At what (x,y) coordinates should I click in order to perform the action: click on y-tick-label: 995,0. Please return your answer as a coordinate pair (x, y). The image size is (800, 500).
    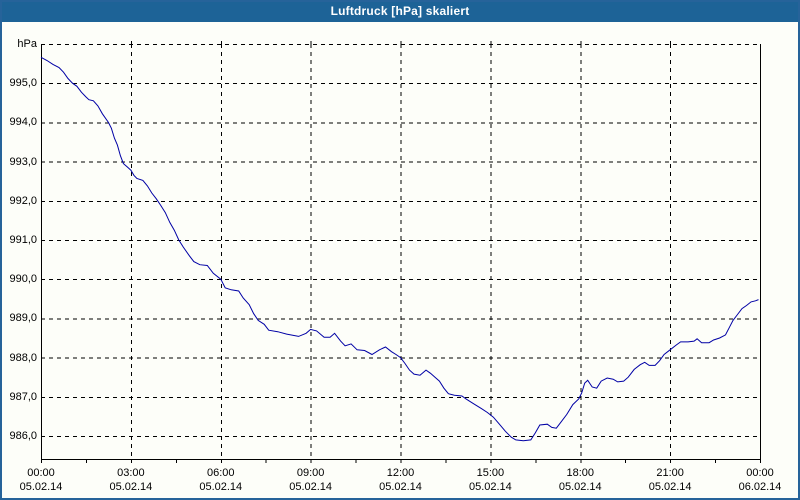
    Looking at the image, I should click on (23, 83).